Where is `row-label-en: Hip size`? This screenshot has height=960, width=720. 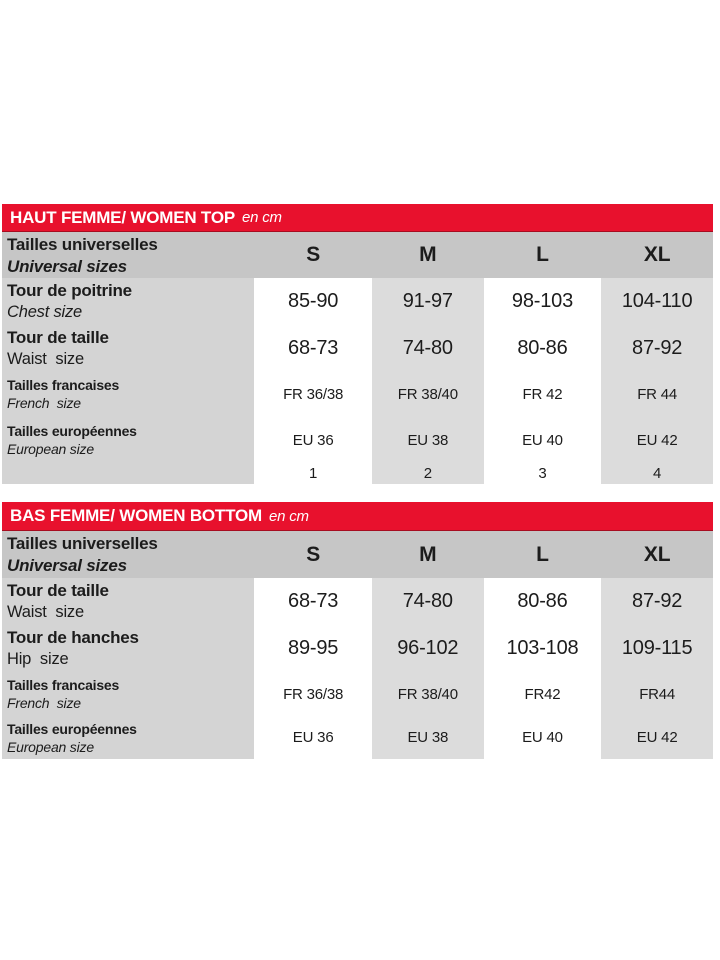
row-label-en: Hip size is located at coordinates (38, 659).